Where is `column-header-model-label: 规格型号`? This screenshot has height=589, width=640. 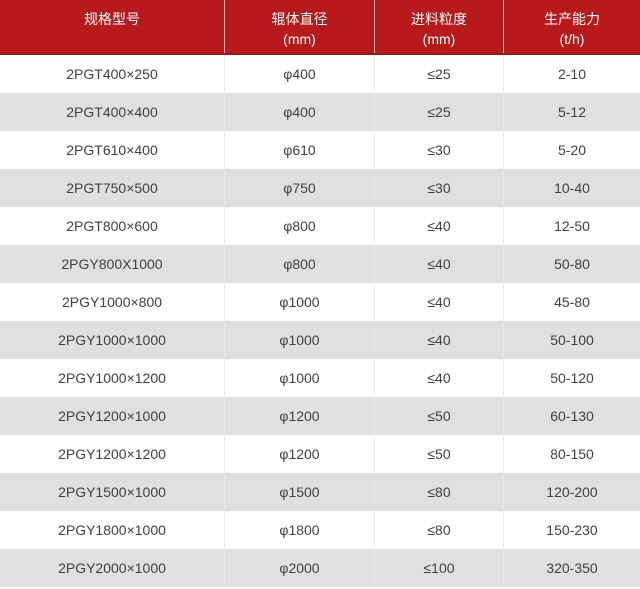 column-header-model-label: 规格型号 is located at coordinates (112, 19).